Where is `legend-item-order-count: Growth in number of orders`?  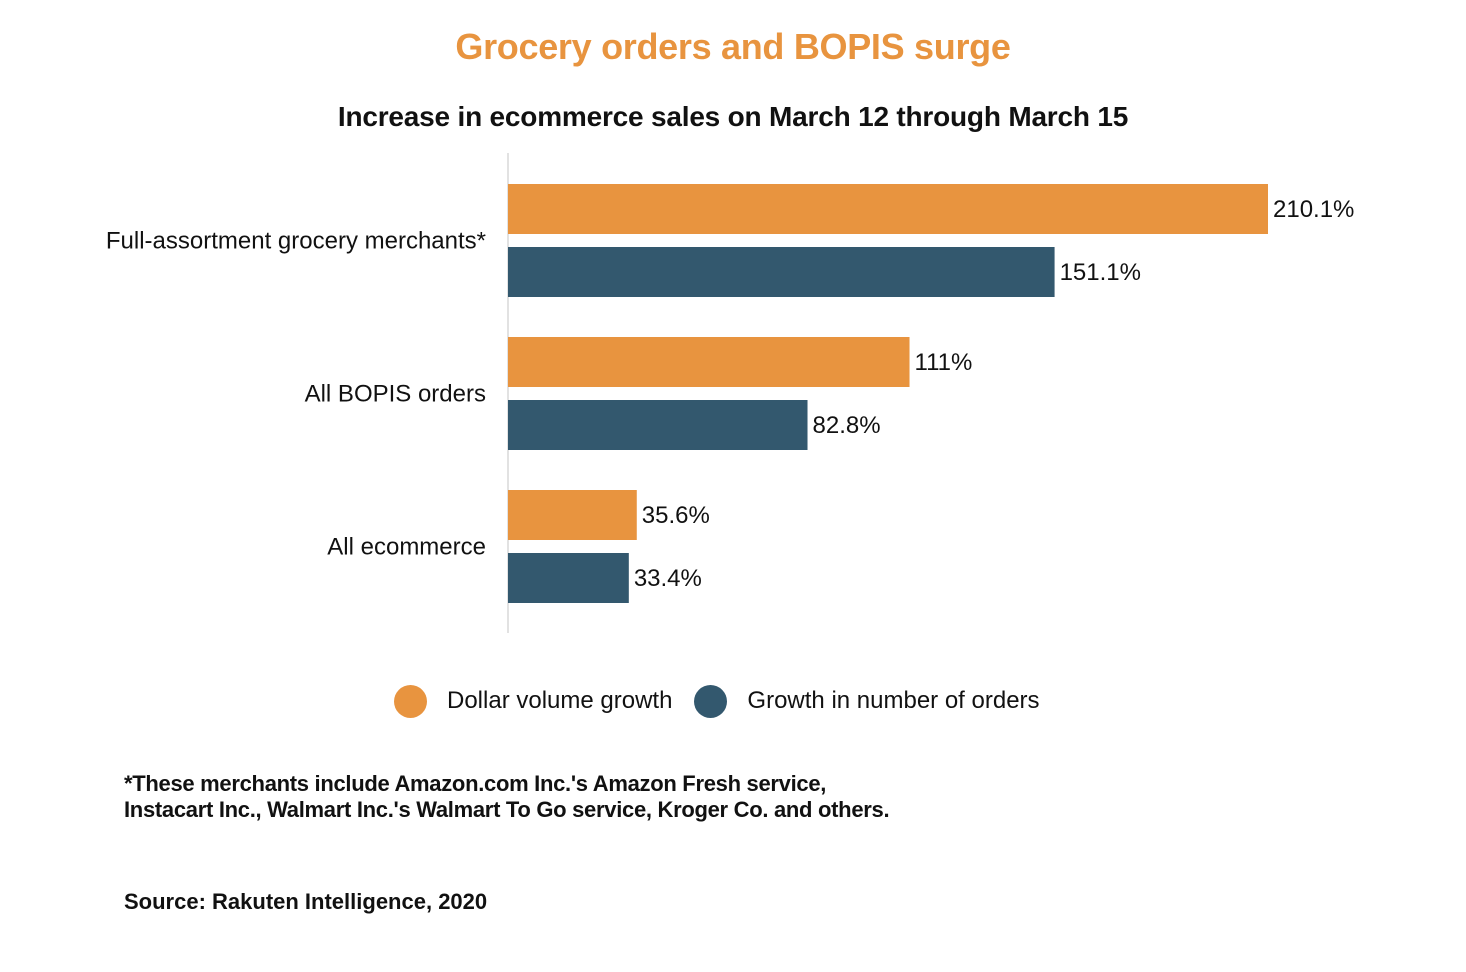 legend-item-order-count: Growth in number of orders is located at coordinates (867, 701).